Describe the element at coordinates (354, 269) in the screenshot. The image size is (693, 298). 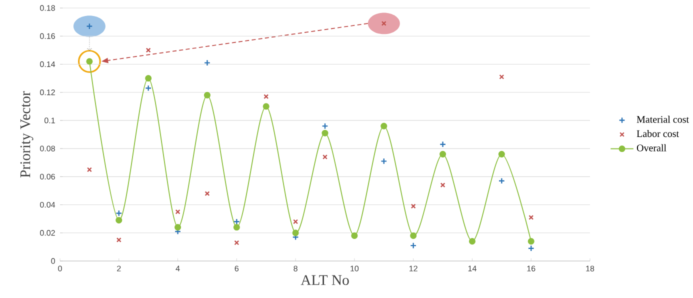
I see `x-tick-label: 10` at that location.